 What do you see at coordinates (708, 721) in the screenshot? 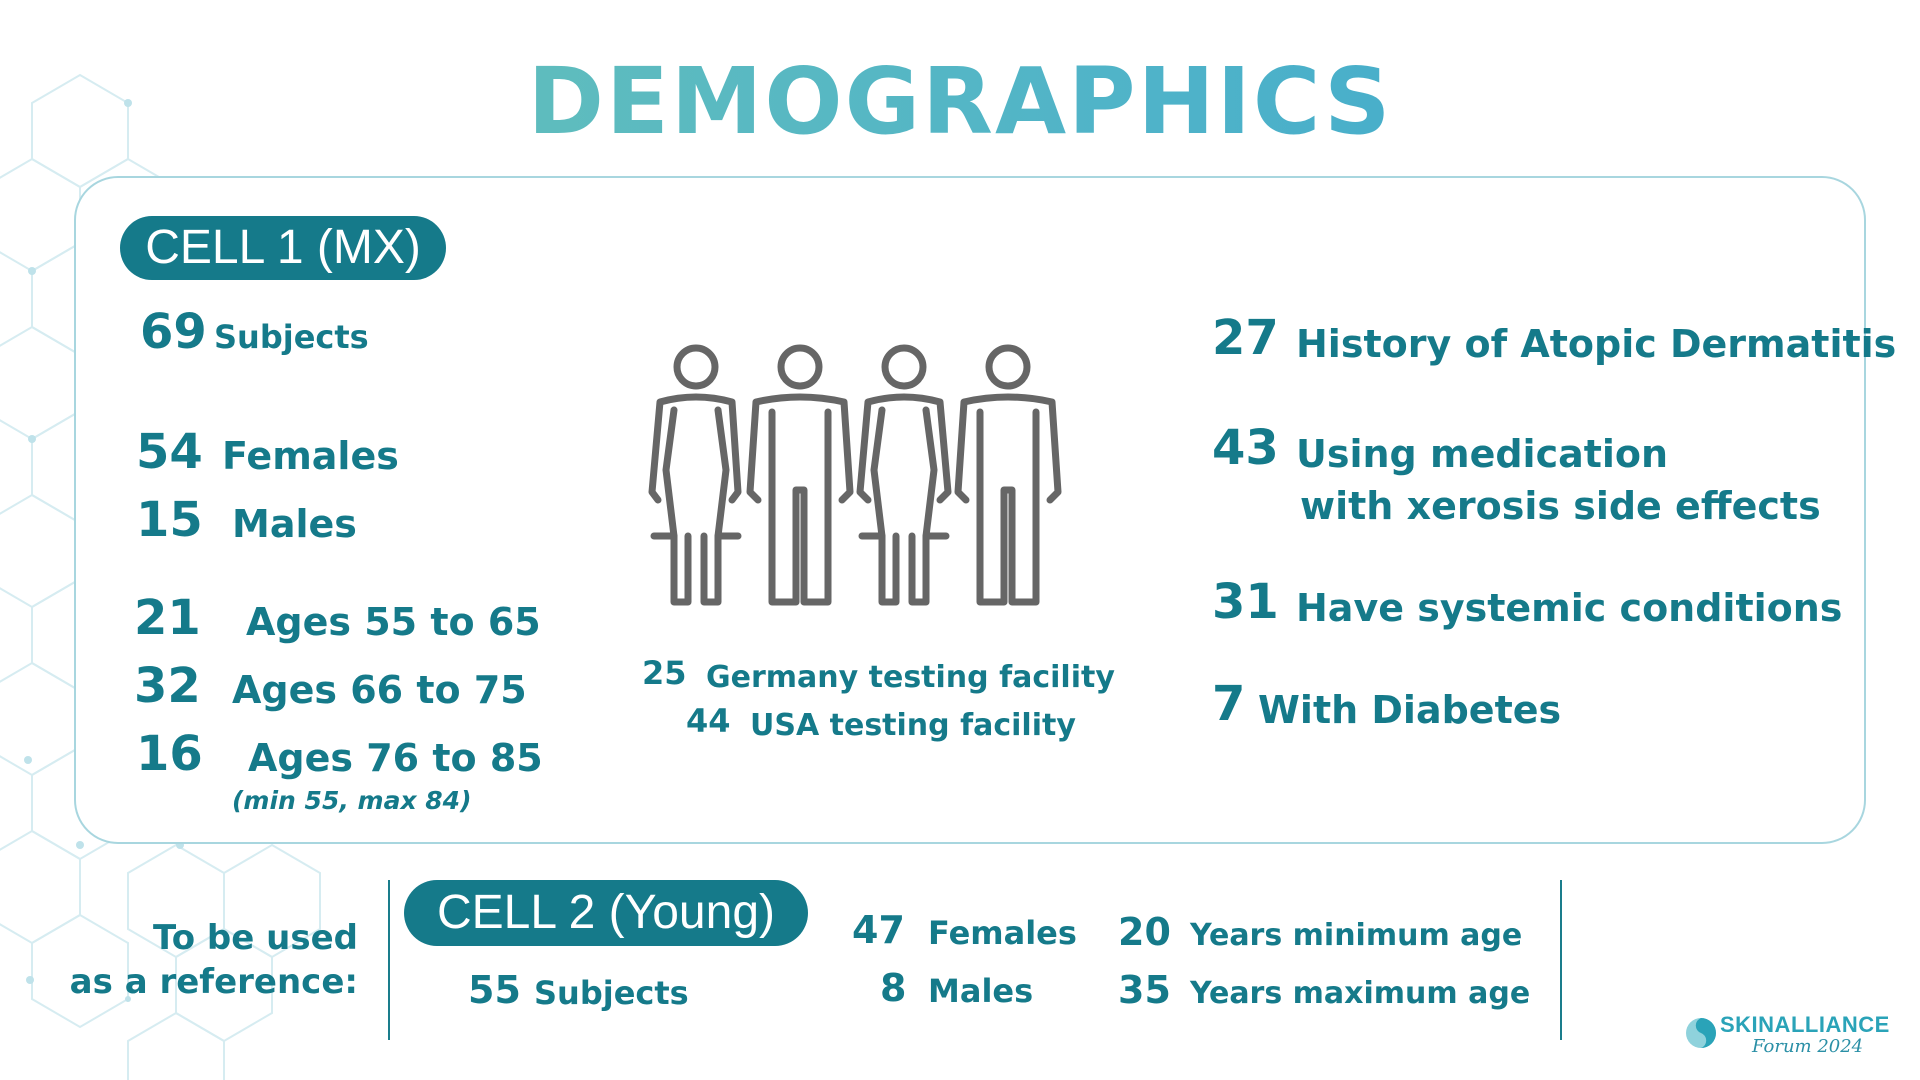
I see `facility-usa-number: 44` at bounding box center [708, 721].